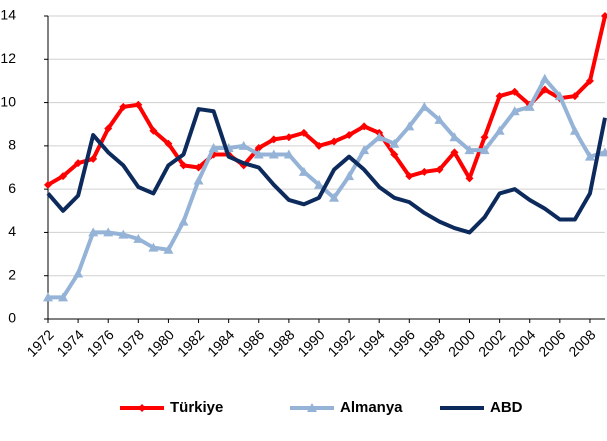 This screenshot has width=607, height=441. Describe the element at coordinates (8, 58) in the screenshot. I see `y-tick-label: 12` at that location.